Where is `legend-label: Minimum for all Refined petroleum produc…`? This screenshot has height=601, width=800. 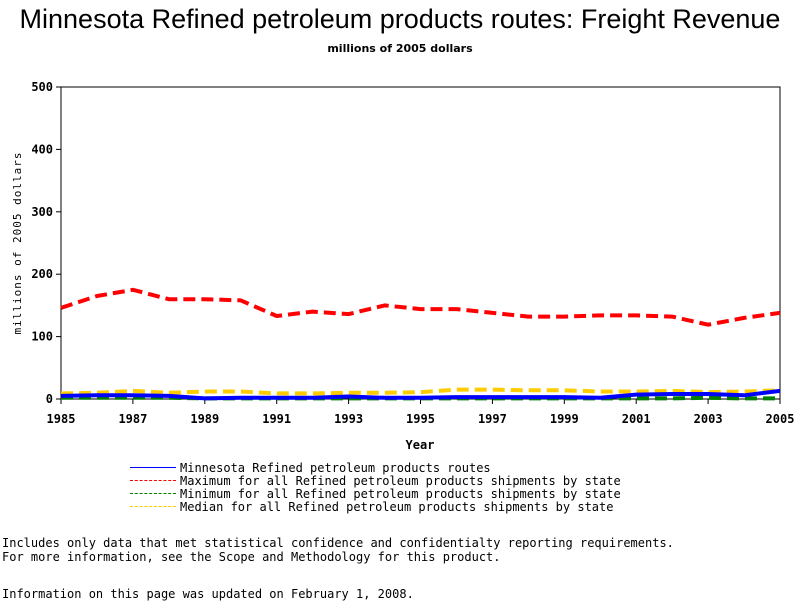 legend-label: Minimum for all Refined petroleum produc… is located at coordinates (400, 493).